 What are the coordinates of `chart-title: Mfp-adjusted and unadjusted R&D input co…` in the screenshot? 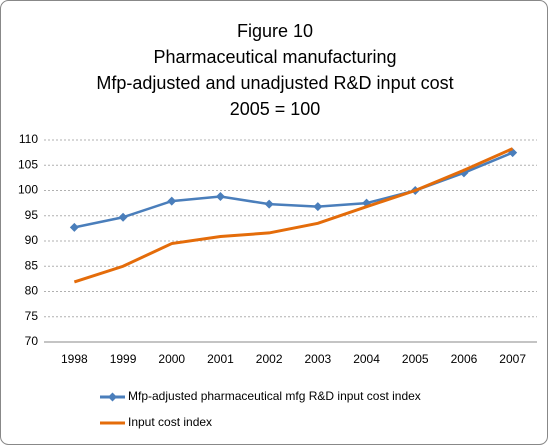 It's located at (274, 83).